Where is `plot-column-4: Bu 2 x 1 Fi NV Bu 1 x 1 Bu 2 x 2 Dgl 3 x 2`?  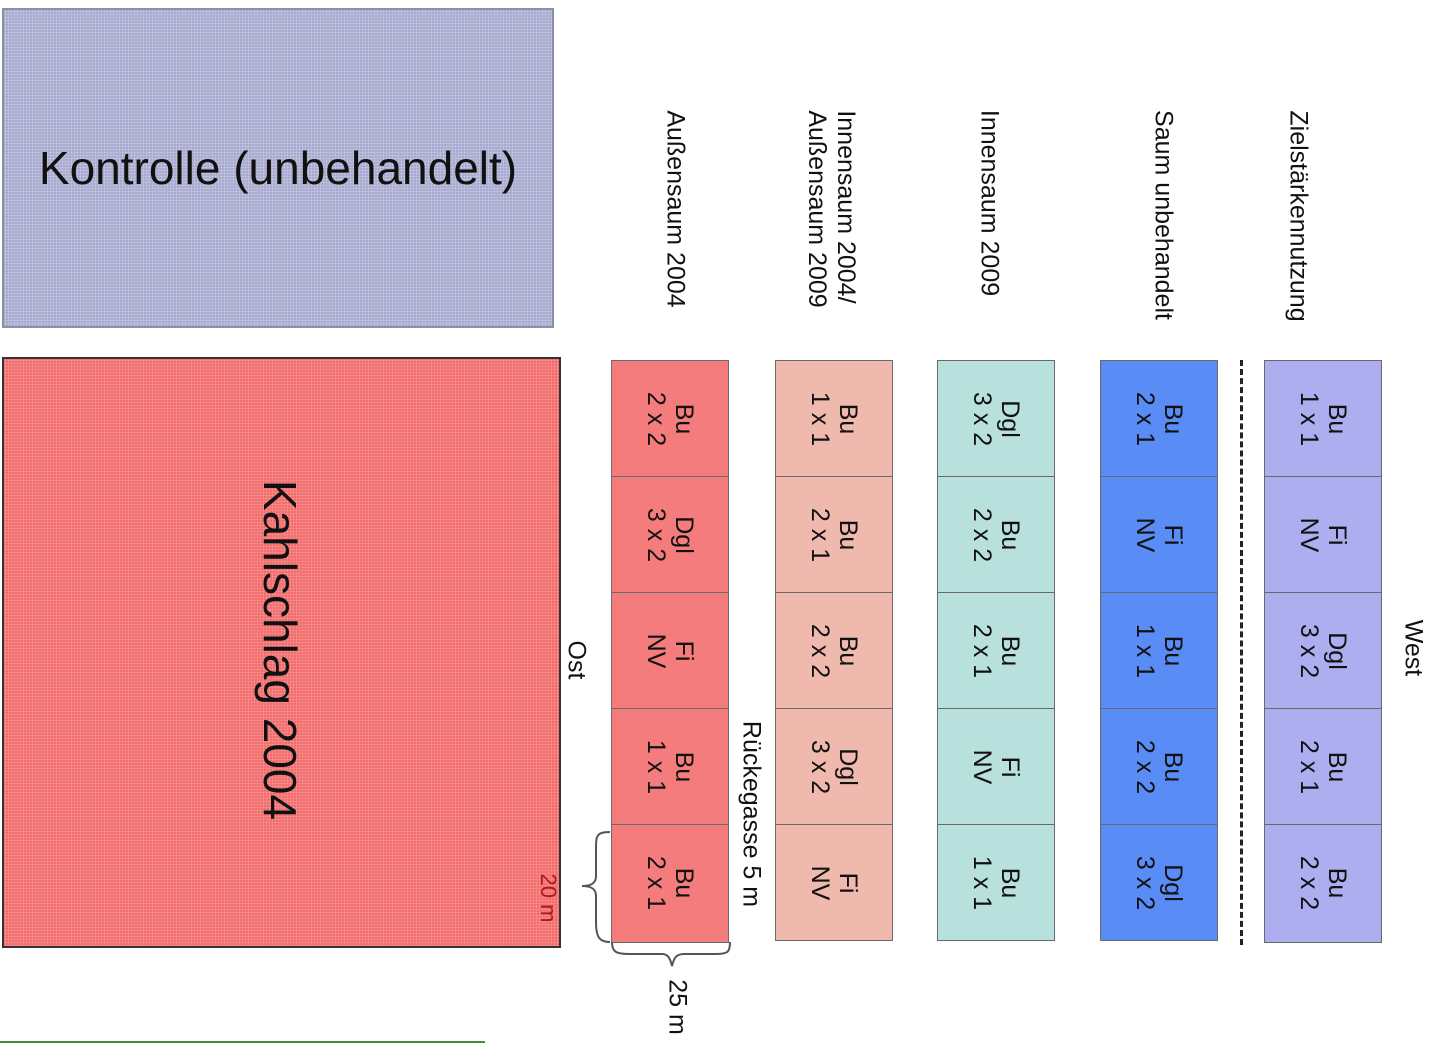 plot-column-4: Bu 2 x 1 Fi NV Bu 1 x 1 Bu 2 x 2 Dgl 3 x 2 is located at coordinates (1159, 650).